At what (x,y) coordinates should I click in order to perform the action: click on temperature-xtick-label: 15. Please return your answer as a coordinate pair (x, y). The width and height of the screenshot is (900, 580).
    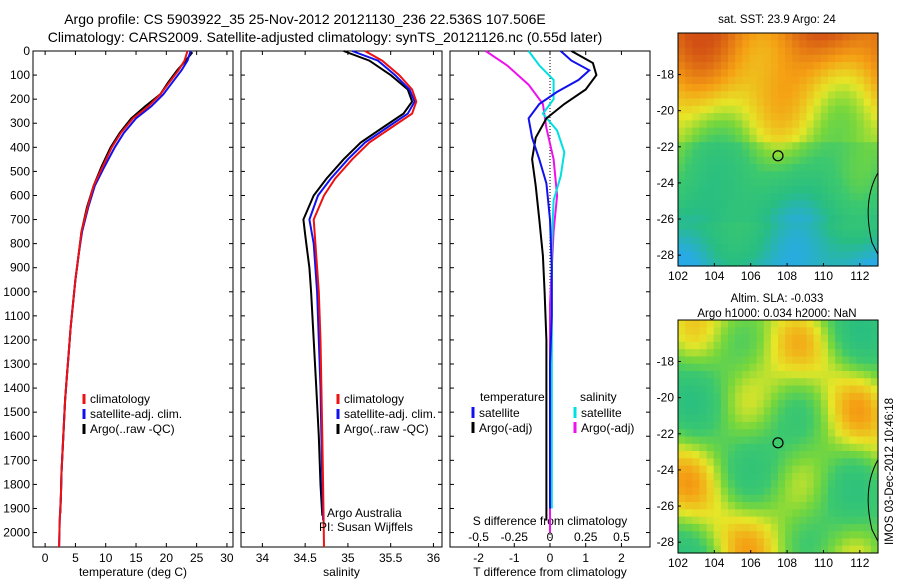
    Looking at the image, I should click on (136, 558).